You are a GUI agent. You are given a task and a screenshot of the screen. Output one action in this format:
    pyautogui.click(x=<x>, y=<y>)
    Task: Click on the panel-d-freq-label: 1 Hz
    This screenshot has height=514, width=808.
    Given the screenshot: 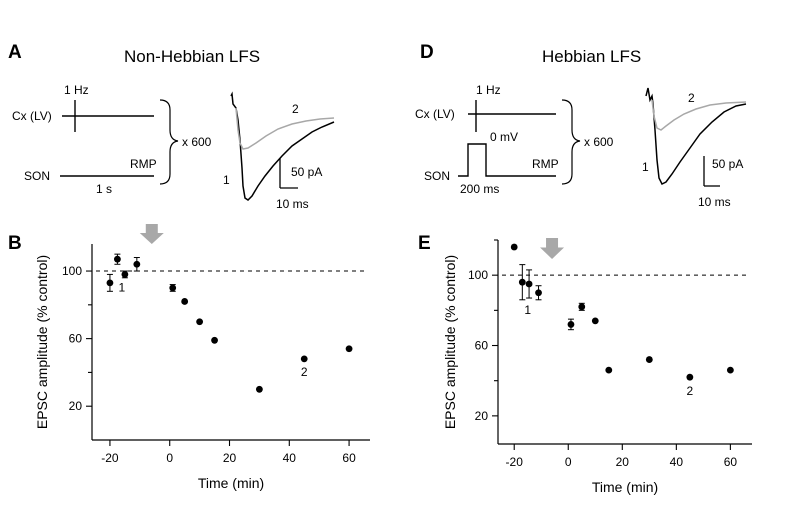 What is the action you would take?
    pyautogui.click(x=488, y=90)
    